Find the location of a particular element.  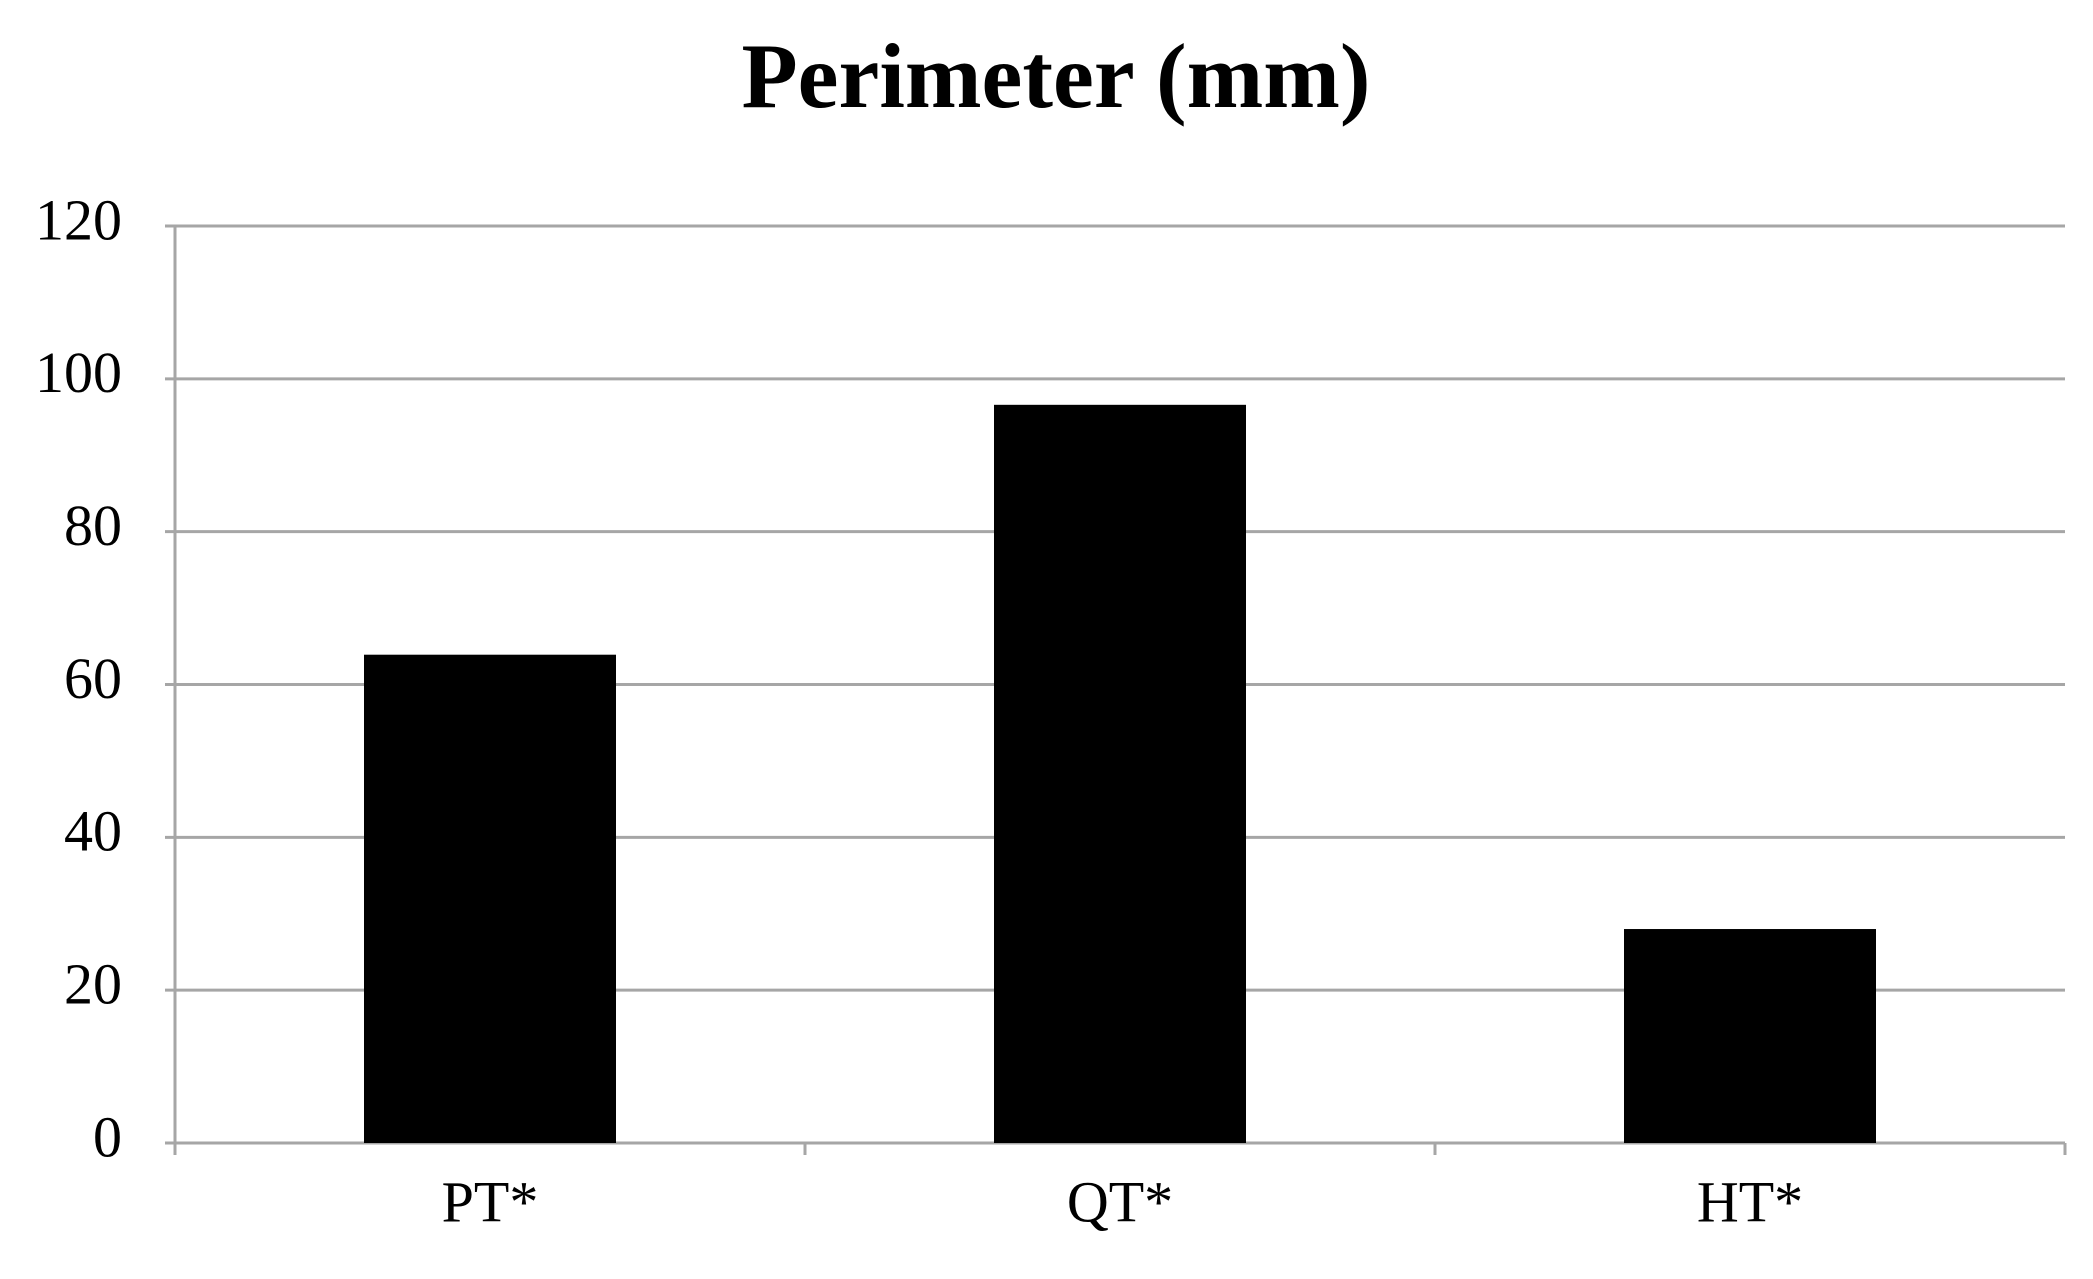

y-tick-label: 120 is located at coordinates (78, 219).